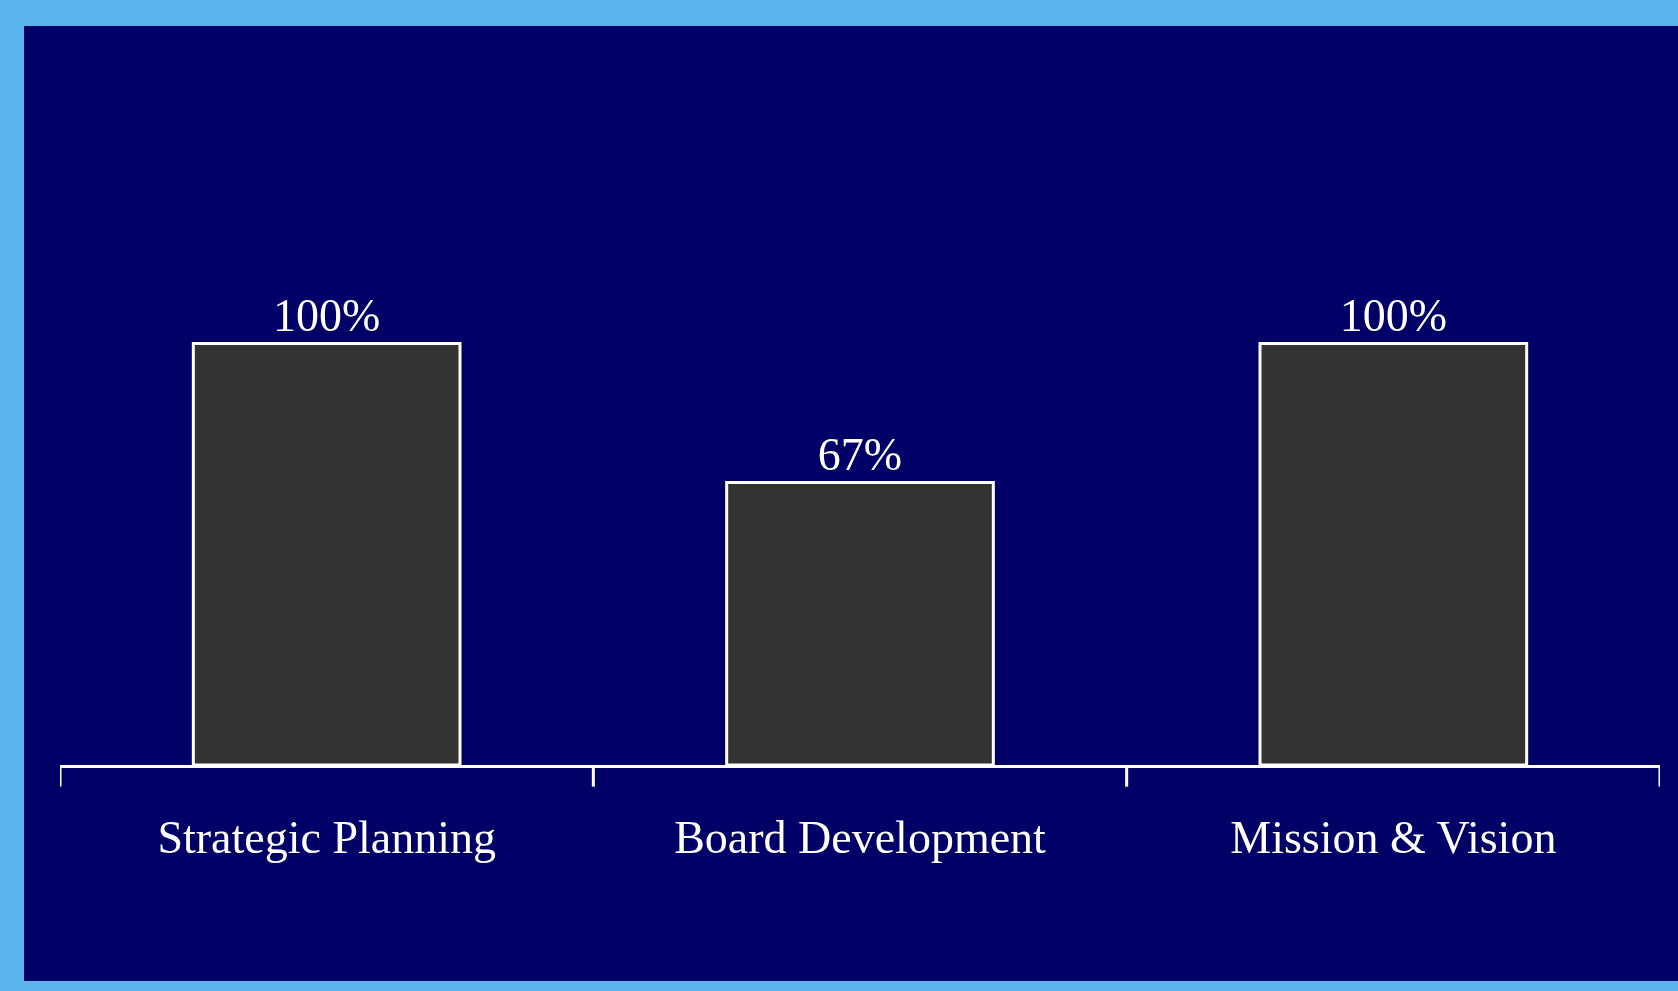  What do you see at coordinates (860, 454) in the screenshot?
I see `data-label: 67%` at bounding box center [860, 454].